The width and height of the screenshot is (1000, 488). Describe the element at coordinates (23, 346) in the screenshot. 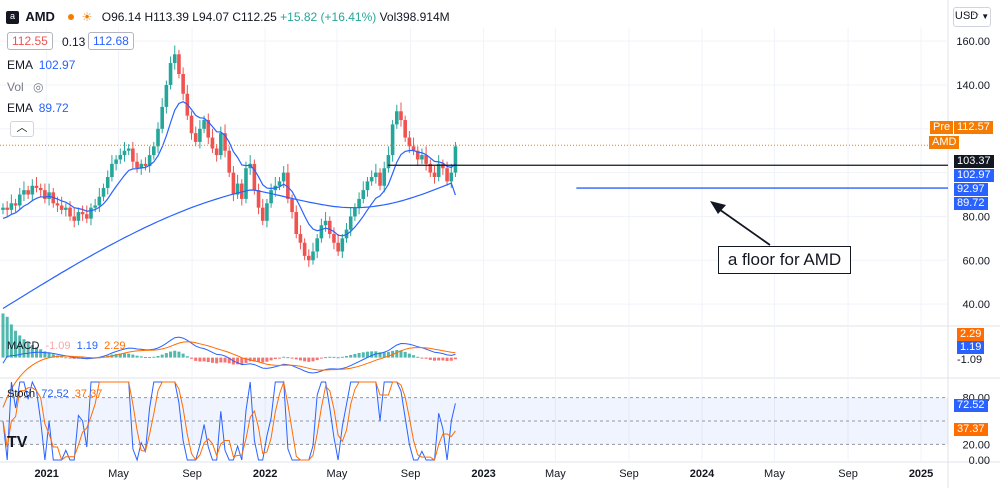

I see `macd-label: MACD` at that location.